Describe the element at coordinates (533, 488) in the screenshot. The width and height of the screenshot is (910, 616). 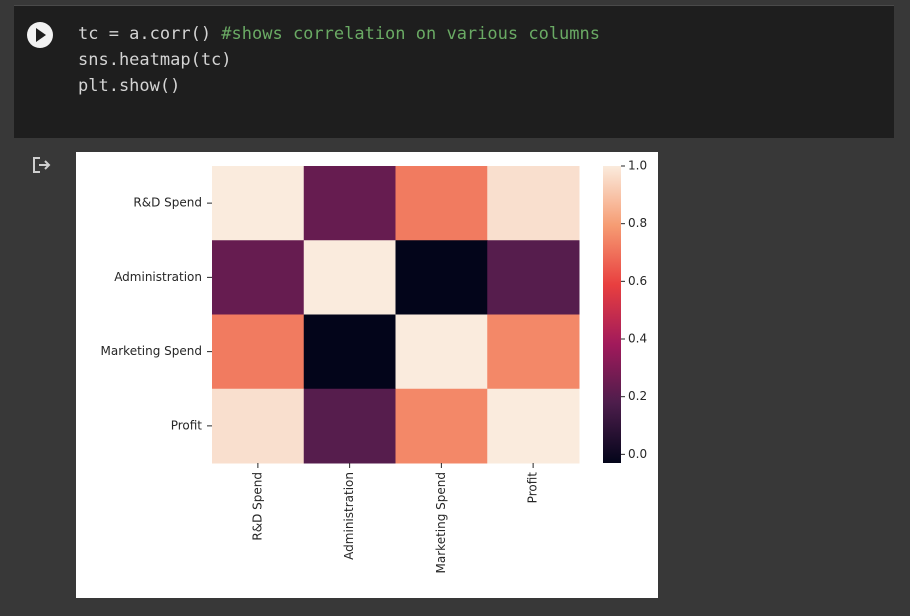
I see `x-tick-label: Profit` at that location.